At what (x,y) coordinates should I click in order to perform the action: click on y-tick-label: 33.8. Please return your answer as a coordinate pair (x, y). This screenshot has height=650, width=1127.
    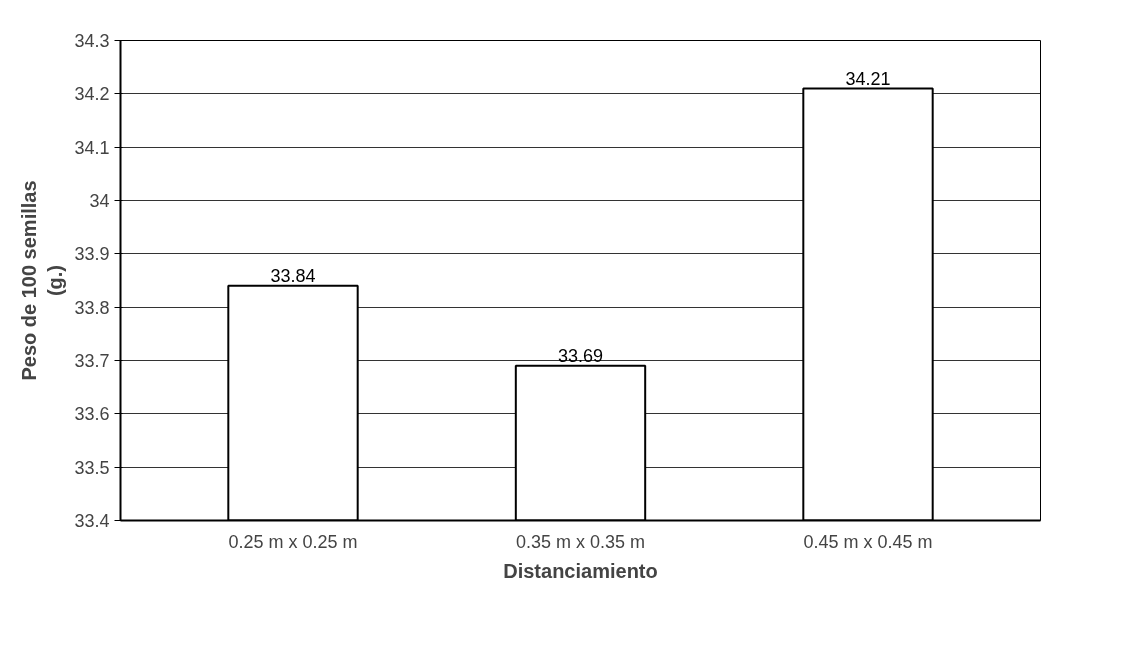
    Looking at the image, I should click on (92, 307).